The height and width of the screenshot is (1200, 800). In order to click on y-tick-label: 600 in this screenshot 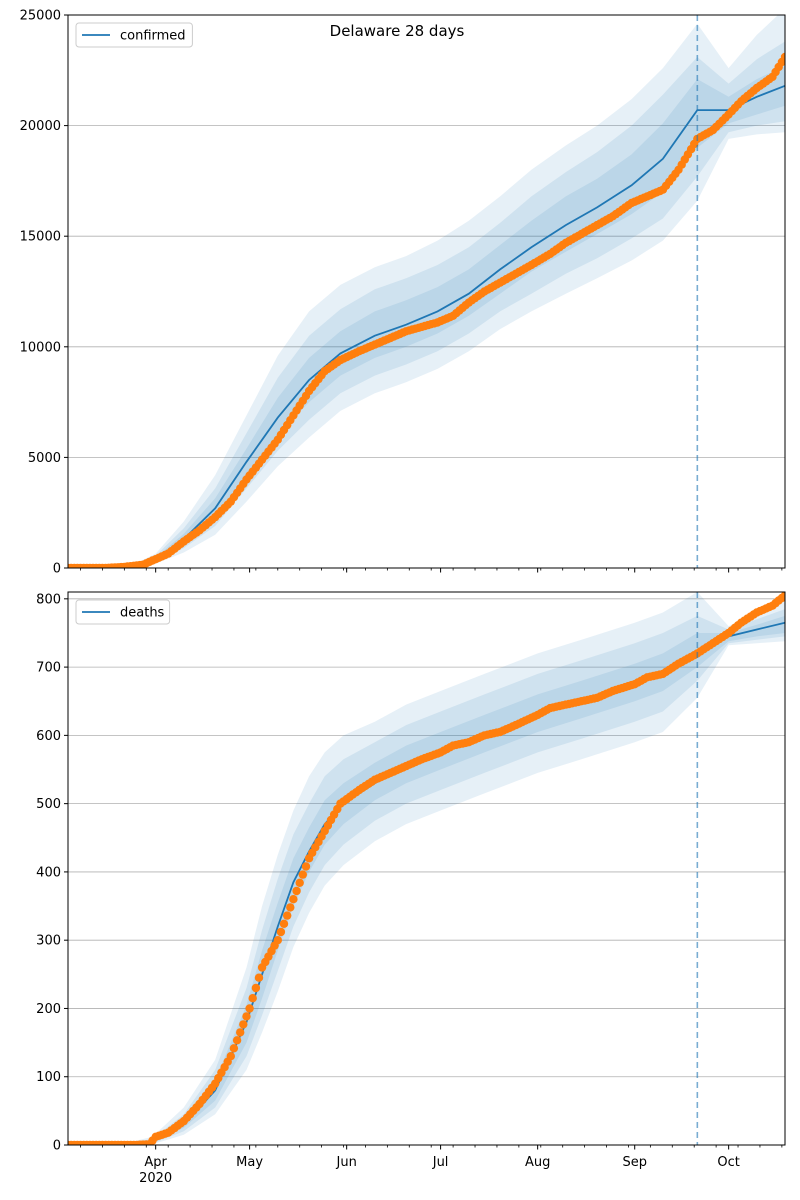, I will do `click(48, 736)`.